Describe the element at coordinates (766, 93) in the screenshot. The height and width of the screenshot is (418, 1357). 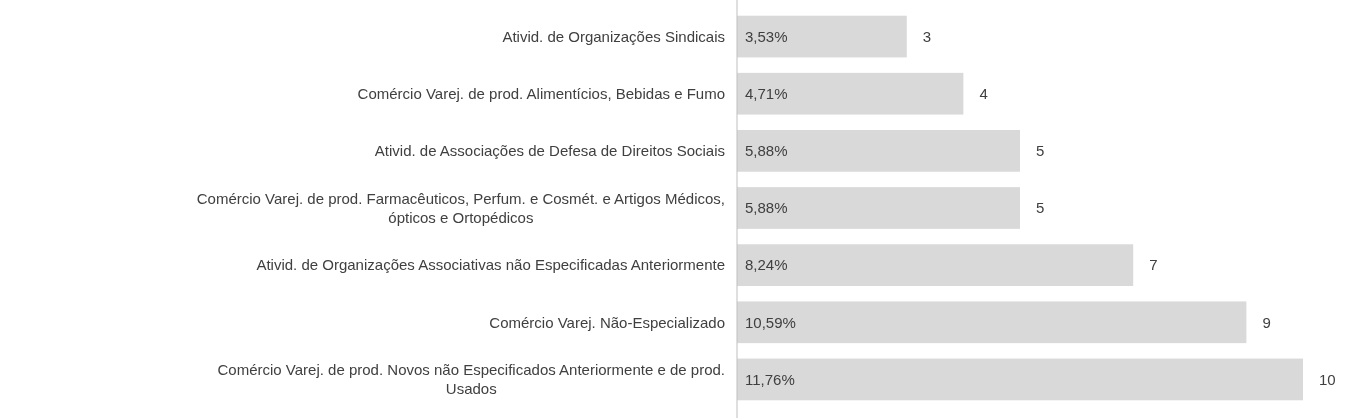
I see `annotation: 4,71%` at that location.